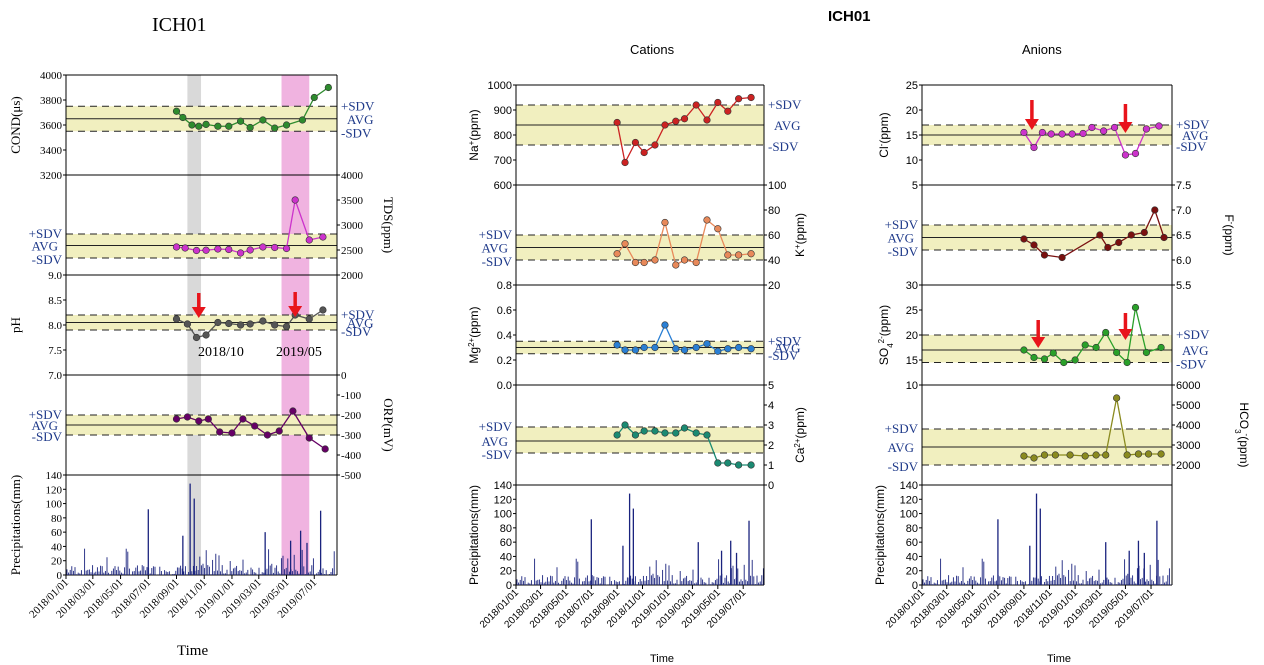 Image resolution: width=1264 pixels, height=665 pixels. I want to click on f-y-tick-label: 7.0, so click(1183, 211).